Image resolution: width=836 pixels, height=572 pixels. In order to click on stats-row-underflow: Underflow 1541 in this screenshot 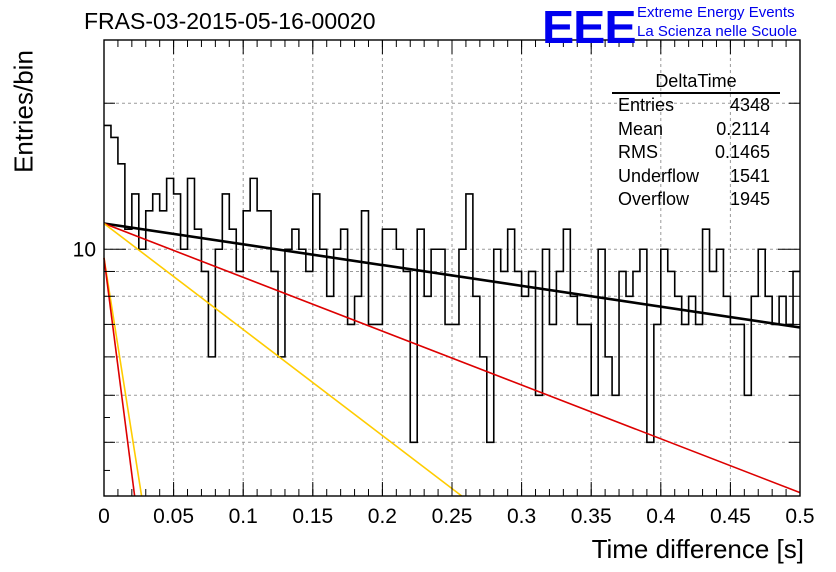, I will do `click(696, 177)`.